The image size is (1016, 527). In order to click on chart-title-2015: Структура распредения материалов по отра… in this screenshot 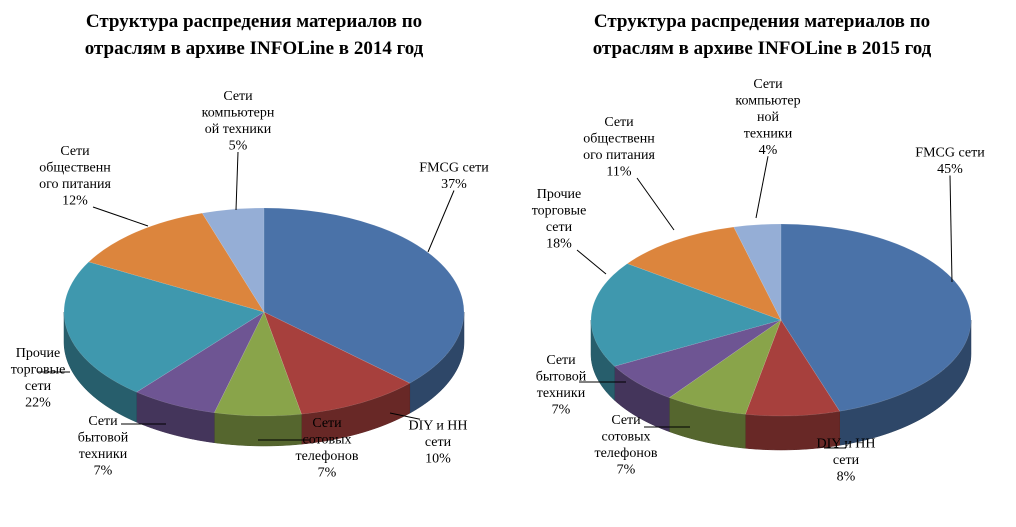, I will do `click(762, 35)`.